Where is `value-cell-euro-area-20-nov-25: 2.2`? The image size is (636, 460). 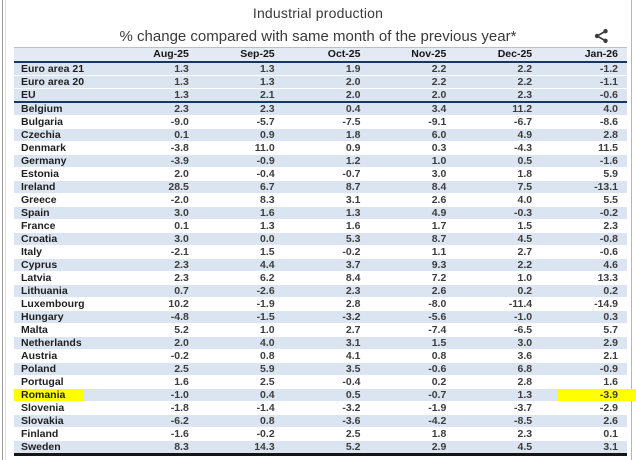 value-cell-euro-area-20-nov-25: 2.2 is located at coordinates (412, 82).